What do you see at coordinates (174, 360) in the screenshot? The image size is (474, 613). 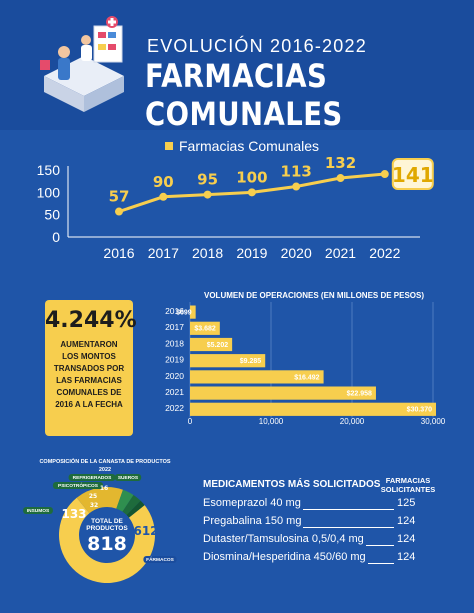 I see `y-tick-label: 2019` at bounding box center [174, 360].